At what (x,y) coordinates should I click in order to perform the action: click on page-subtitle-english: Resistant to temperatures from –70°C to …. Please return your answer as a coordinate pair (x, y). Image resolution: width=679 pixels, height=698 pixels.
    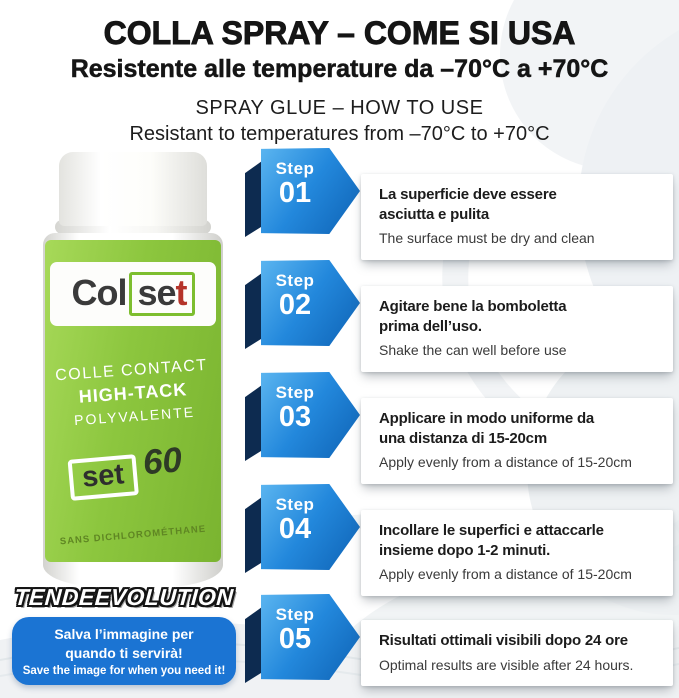
    Looking at the image, I should click on (339, 134).